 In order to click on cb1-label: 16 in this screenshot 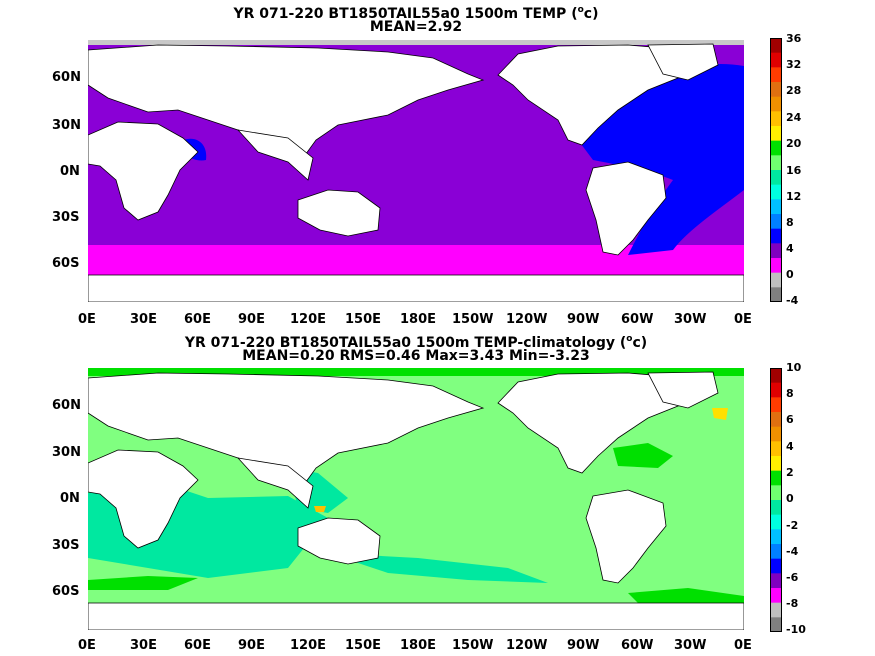, I will do `click(794, 170)`.